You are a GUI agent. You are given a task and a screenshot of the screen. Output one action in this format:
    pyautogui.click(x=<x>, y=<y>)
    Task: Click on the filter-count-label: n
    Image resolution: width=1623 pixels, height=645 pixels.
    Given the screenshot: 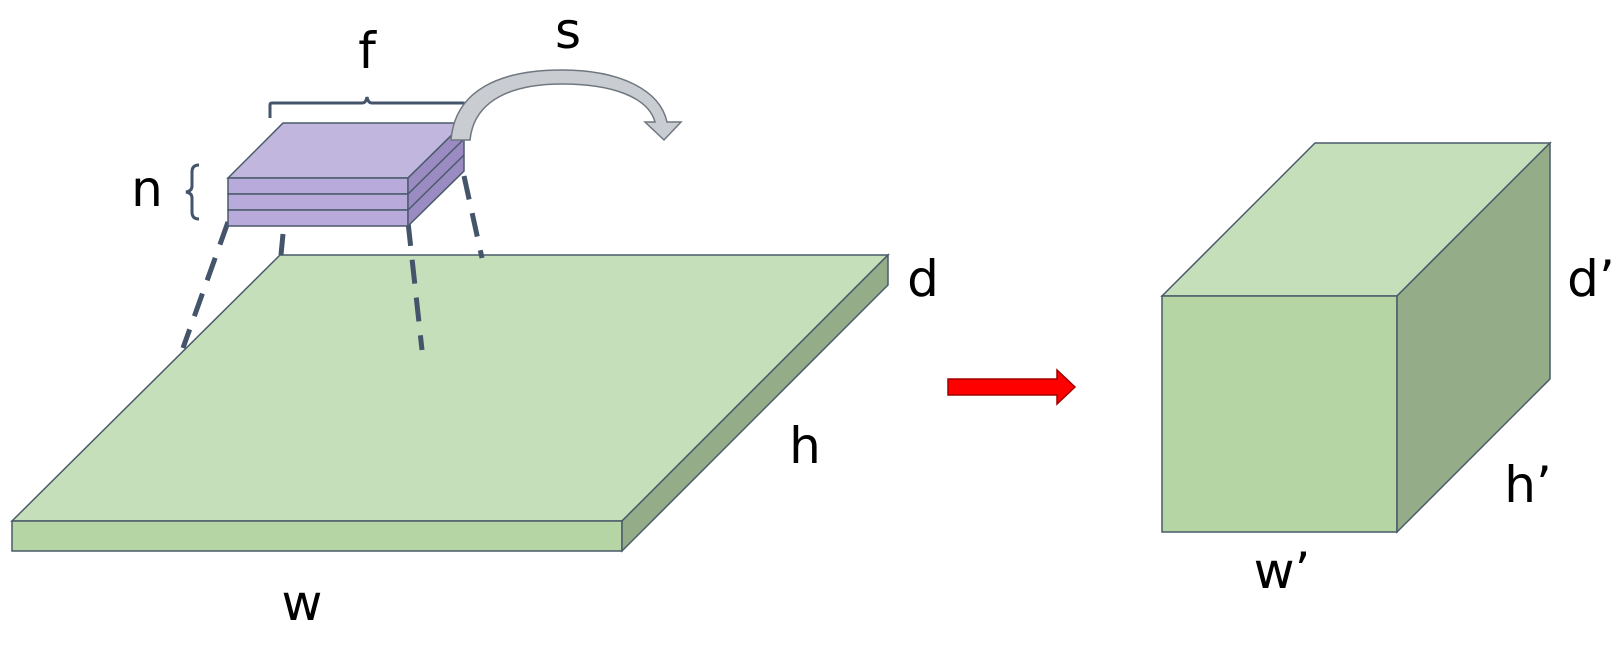 What is the action you would take?
    pyautogui.click(x=147, y=189)
    